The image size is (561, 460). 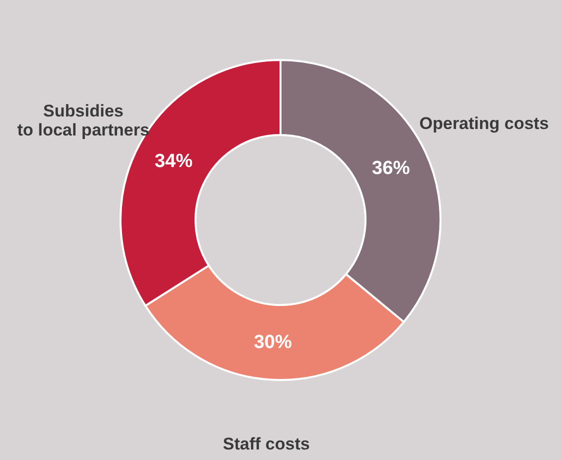 What do you see at coordinates (273, 342) in the screenshot?
I see `data-label: 30%` at bounding box center [273, 342].